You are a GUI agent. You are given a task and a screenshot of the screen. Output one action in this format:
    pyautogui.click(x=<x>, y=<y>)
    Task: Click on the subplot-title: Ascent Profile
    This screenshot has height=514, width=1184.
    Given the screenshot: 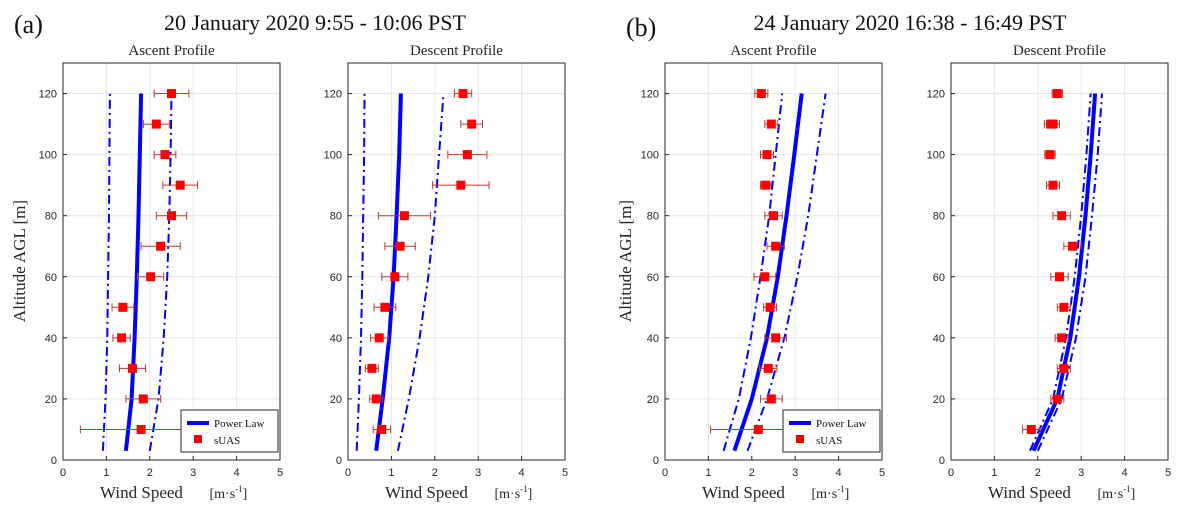 What is the action you would take?
    pyautogui.click(x=773, y=51)
    